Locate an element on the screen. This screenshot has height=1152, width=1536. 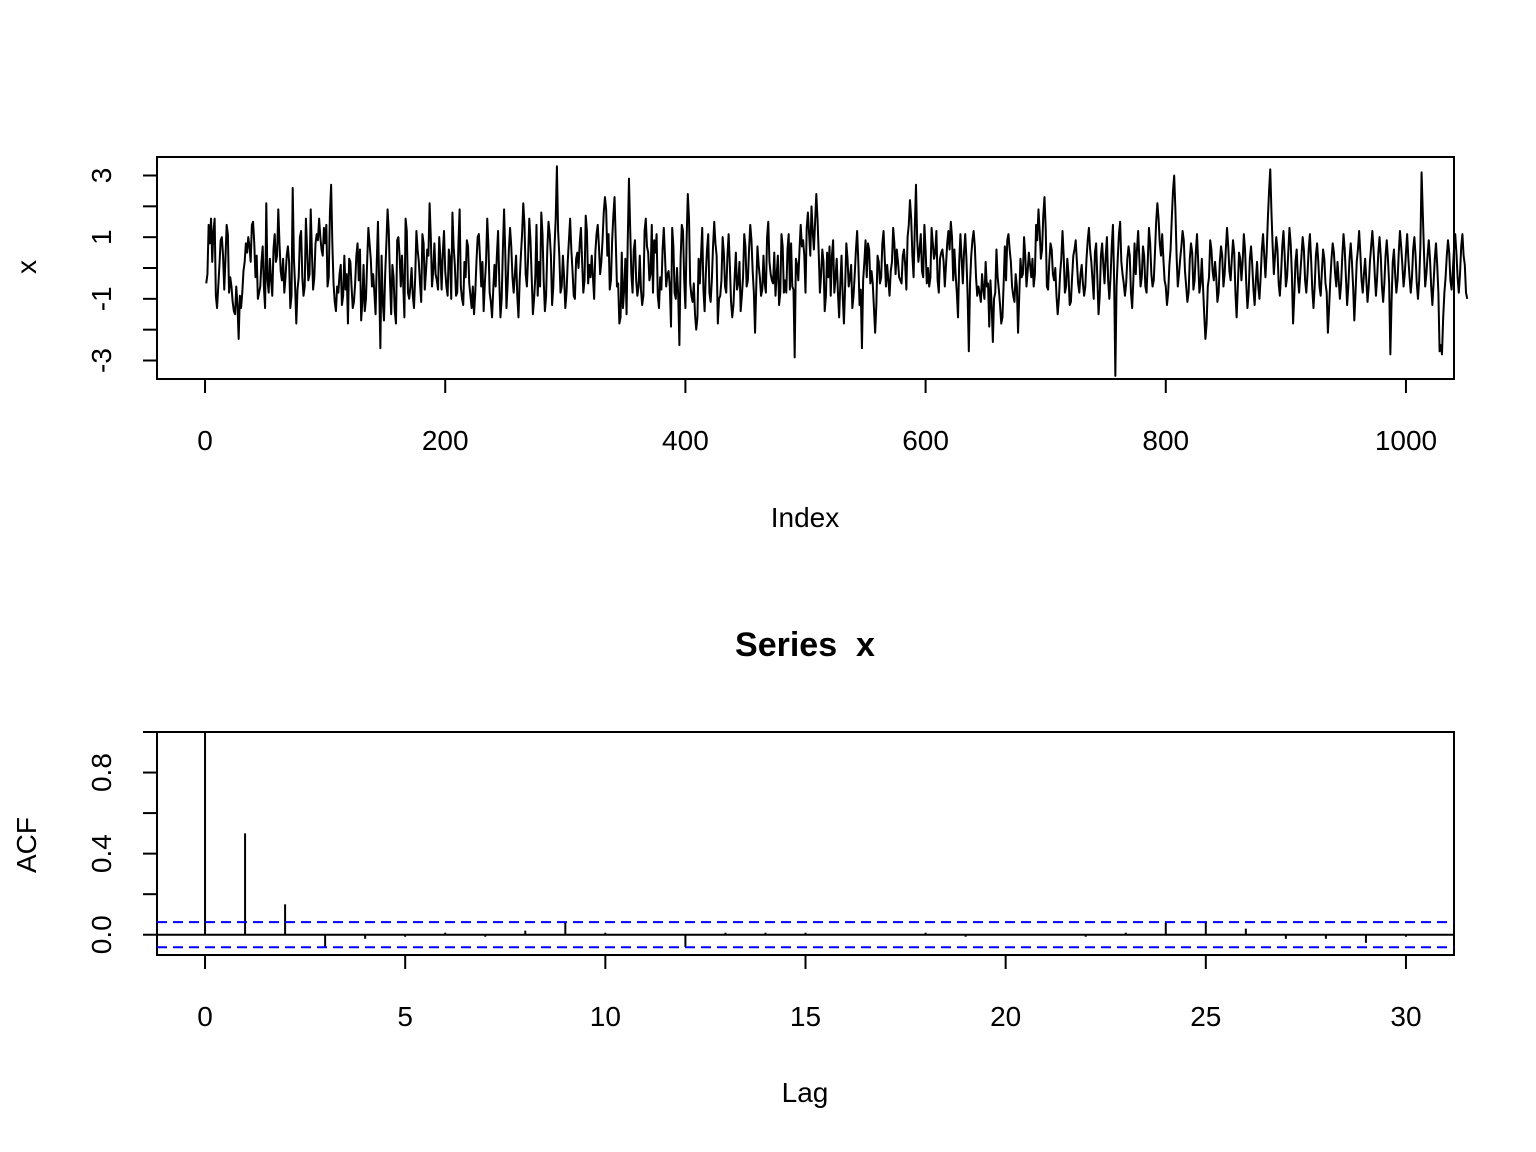
x-tick-label: 5 is located at coordinates (405, 1016).